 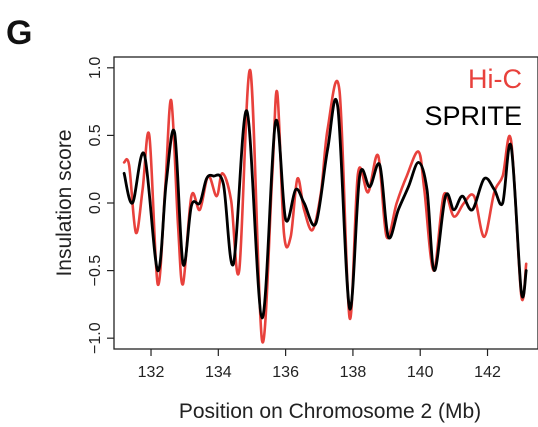 What do you see at coordinates (95, 135) in the screenshot?
I see `y-tick-label: 0.5` at bounding box center [95, 135].